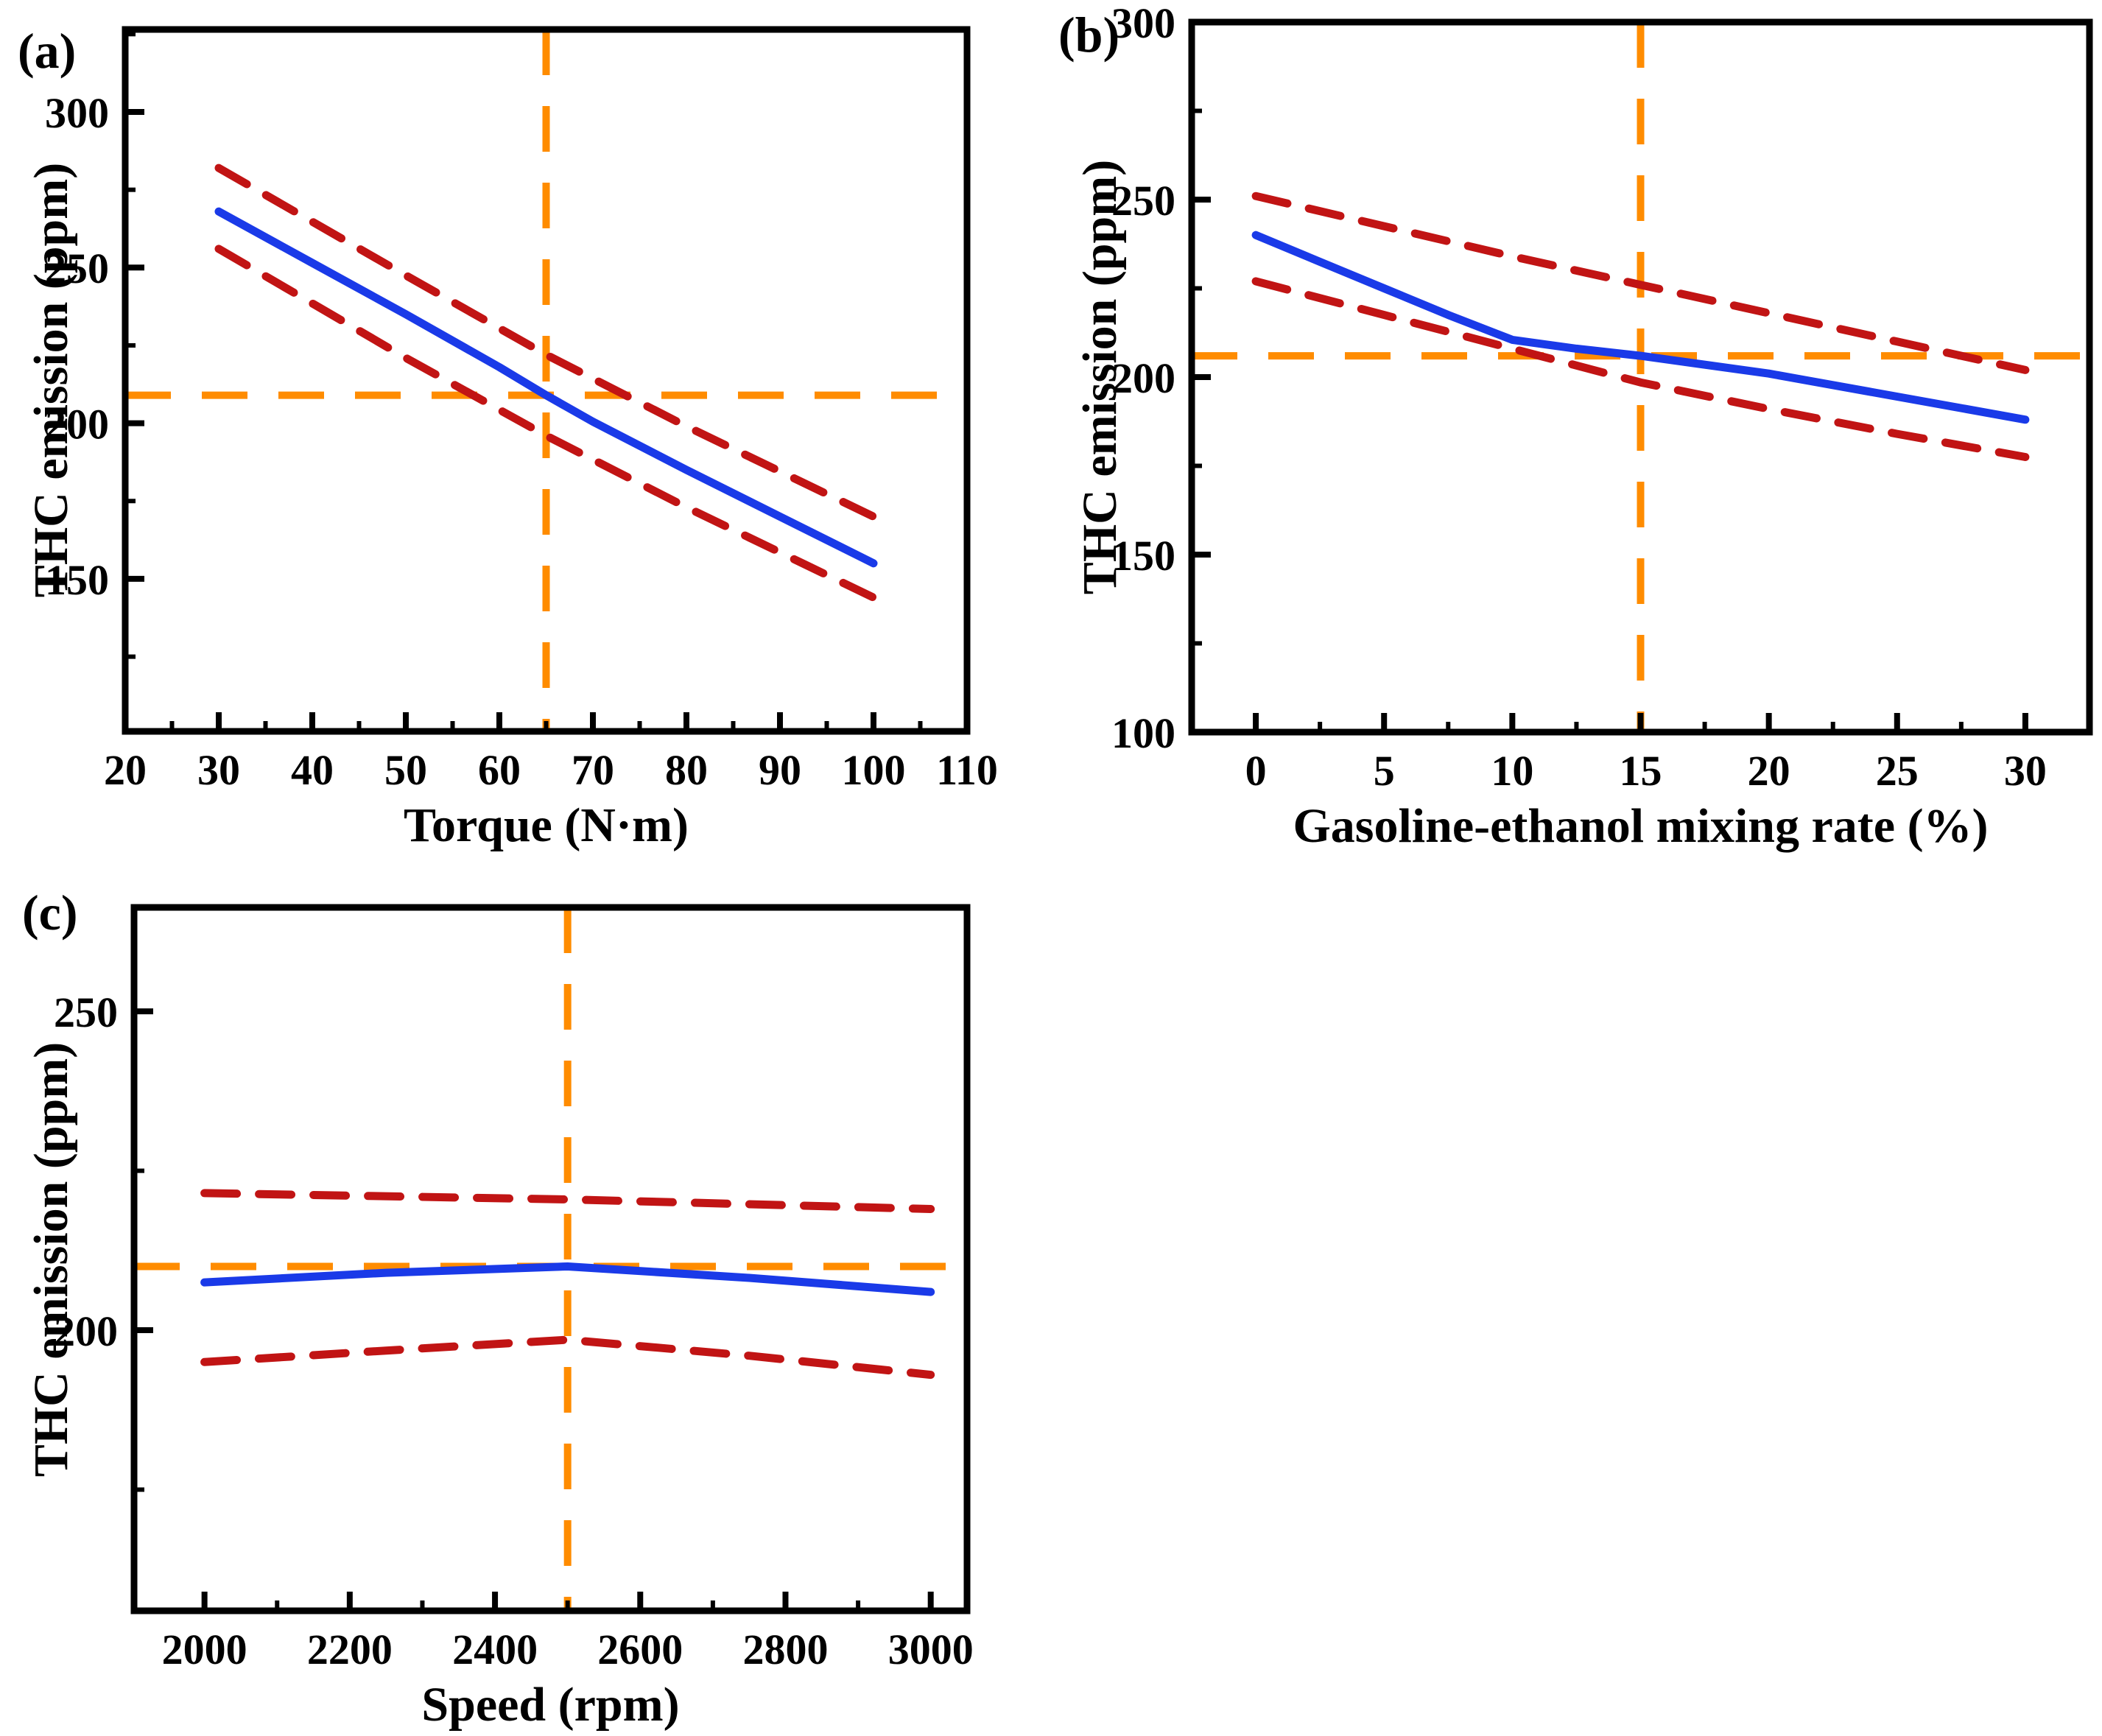 This screenshot has width=2102, height=1736. I want to click on panel-b-y-tick-label: 100, so click(1143, 733).